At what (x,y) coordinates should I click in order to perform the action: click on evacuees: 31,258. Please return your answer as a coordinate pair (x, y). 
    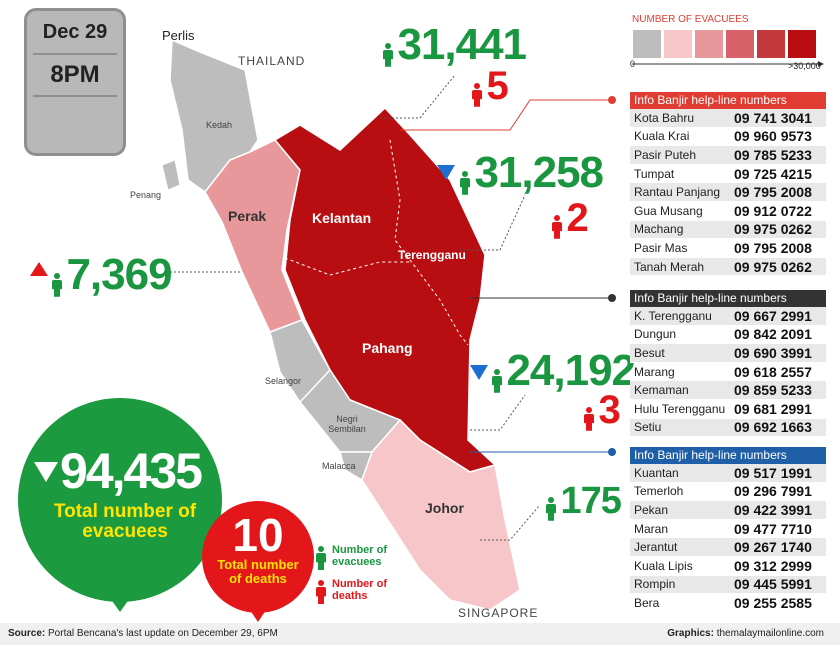
    Looking at the image, I should click on (539, 172).